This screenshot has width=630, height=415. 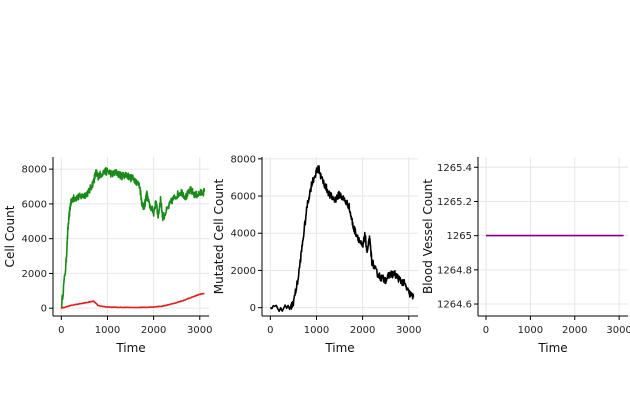 What do you see at coordinates (454, 202) in the screenshot?
I see `y-tick-label: 1265.2` at bounding box center [454, 202].